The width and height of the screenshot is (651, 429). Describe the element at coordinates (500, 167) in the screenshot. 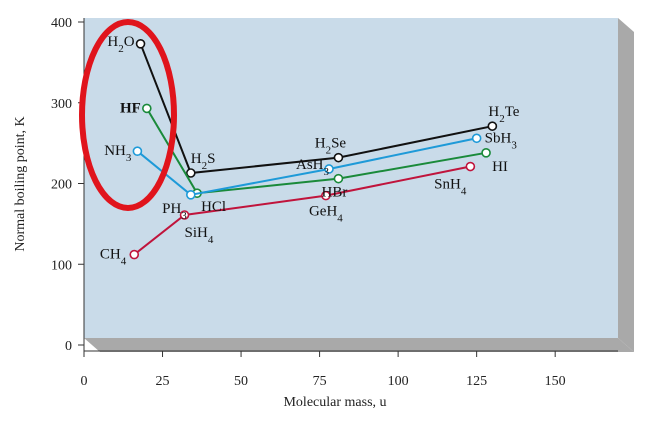

I see `data-point-label: HI` at that location.